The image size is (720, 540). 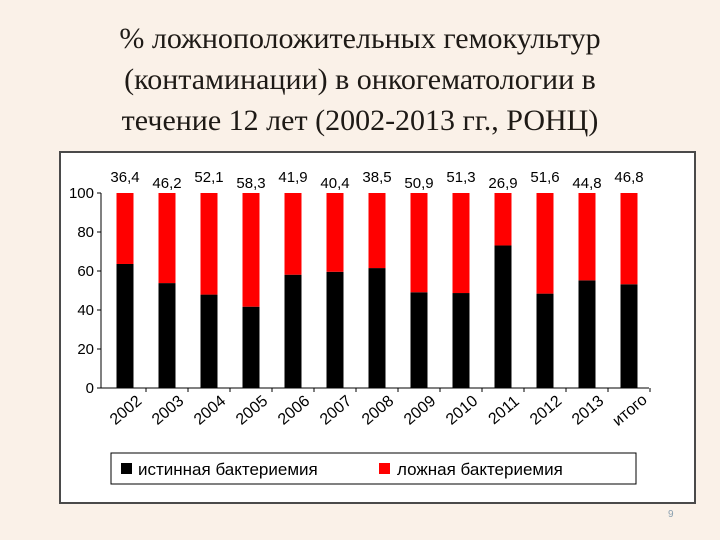 I want to click on title-line-2: (контаминации) в онкогематологии в, so click(x=360, y=79).